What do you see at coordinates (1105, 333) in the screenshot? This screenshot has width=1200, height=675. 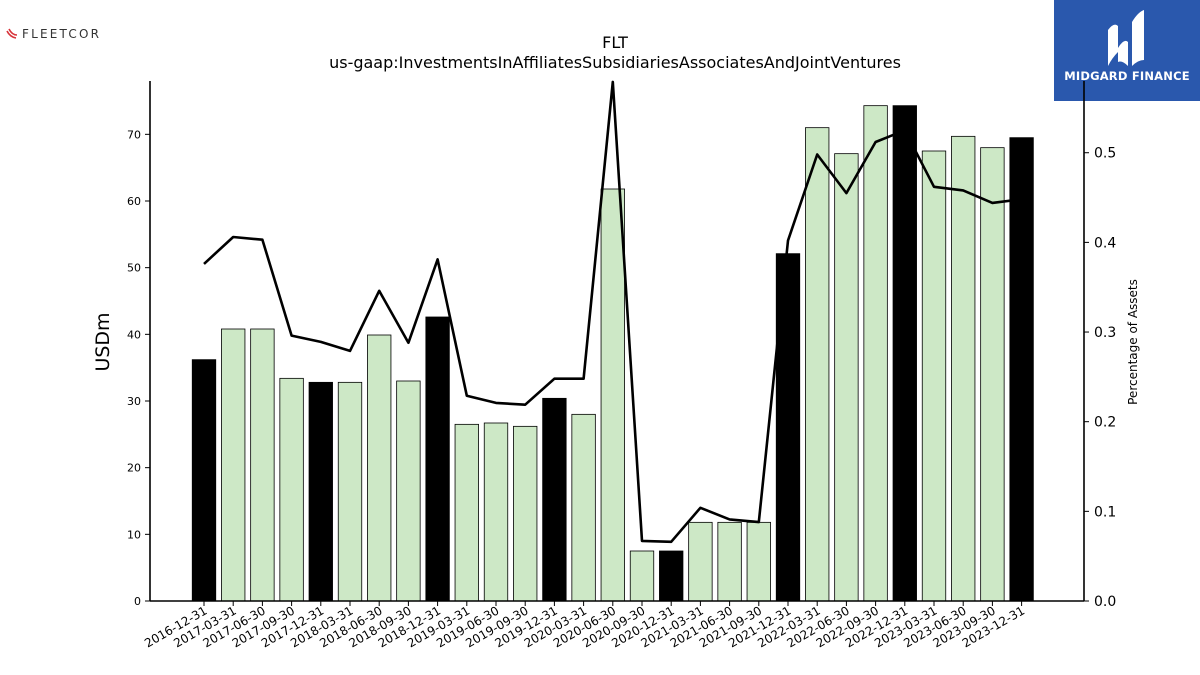 I see `y2-tick-label: 0.3` at bounding box center [1105, 333].